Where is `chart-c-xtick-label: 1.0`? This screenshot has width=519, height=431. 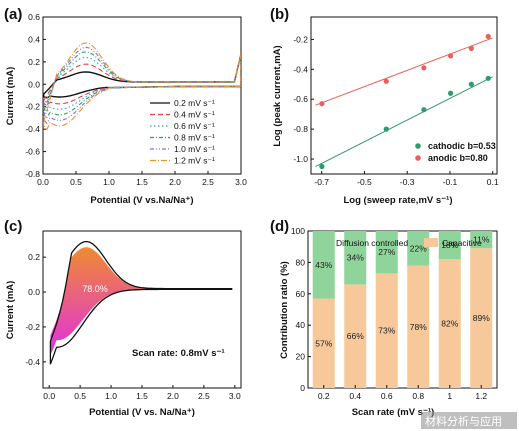 chart-c-xtick-label: 1.0 is located at coordinates (111, 396).